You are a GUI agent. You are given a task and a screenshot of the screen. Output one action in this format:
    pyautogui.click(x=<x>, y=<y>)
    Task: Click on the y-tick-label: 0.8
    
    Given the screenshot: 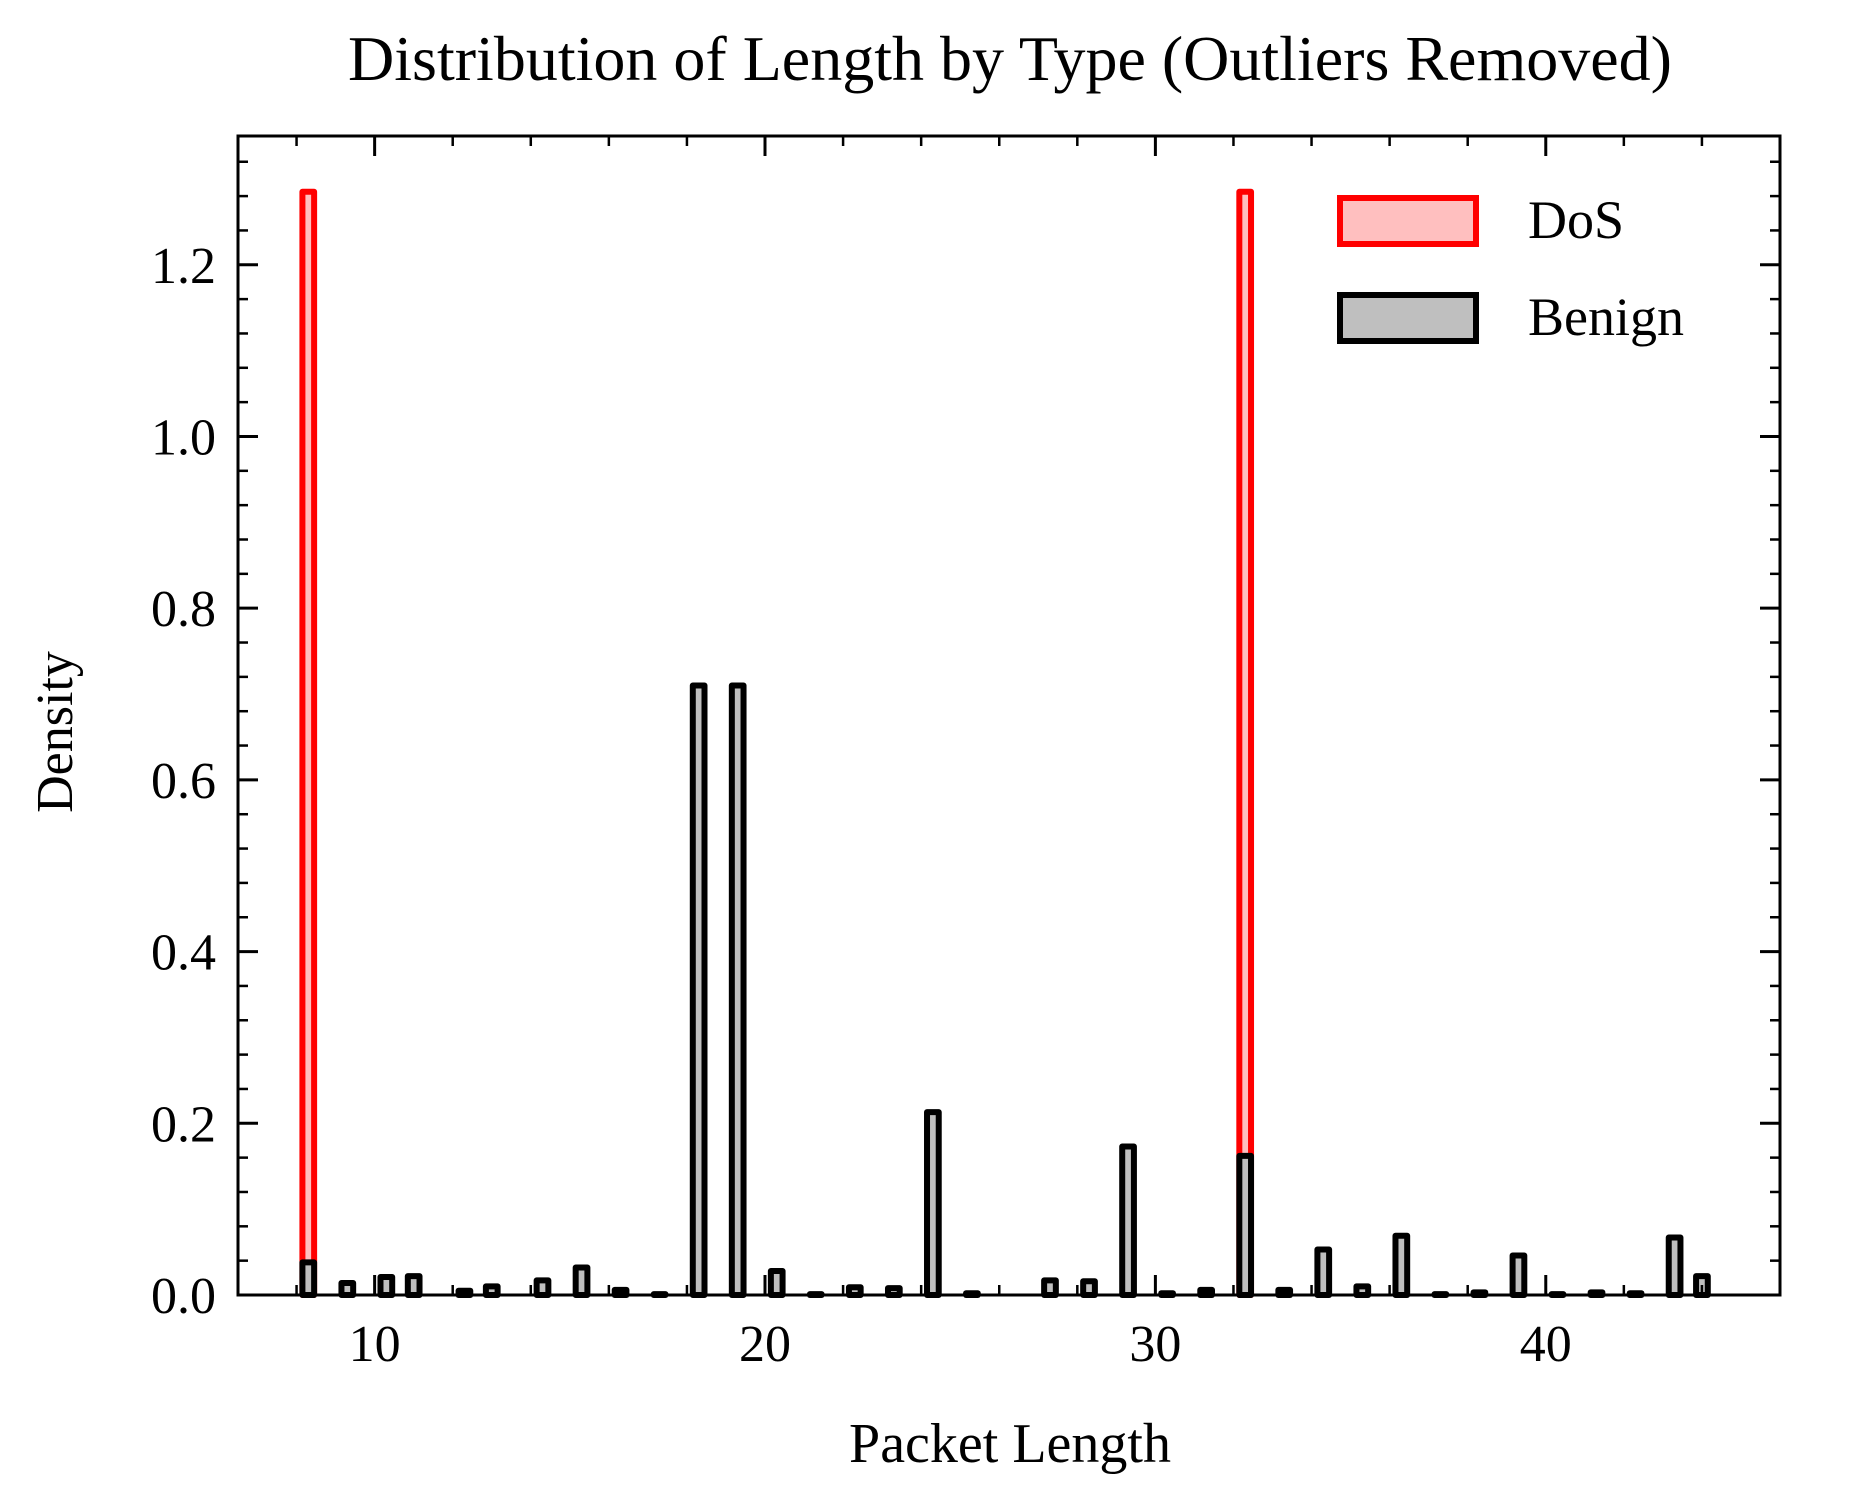 What is the action you would take?
    pyautogui.click(x=183, y=609)
    